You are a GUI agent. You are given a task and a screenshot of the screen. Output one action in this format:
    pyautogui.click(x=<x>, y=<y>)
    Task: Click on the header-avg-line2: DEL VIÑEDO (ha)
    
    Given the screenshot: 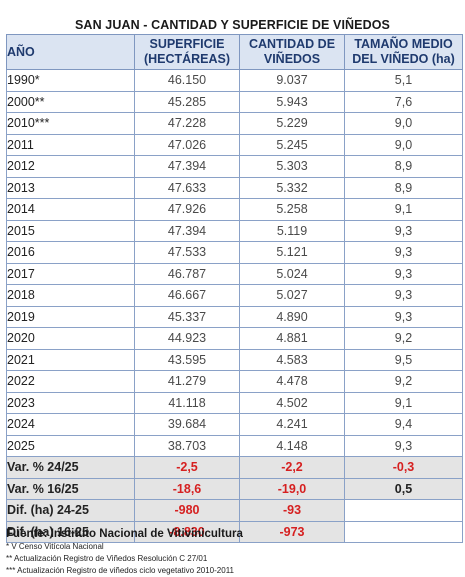 What is the action you would take?
    pyautogui.click(x=403, y=59)
    